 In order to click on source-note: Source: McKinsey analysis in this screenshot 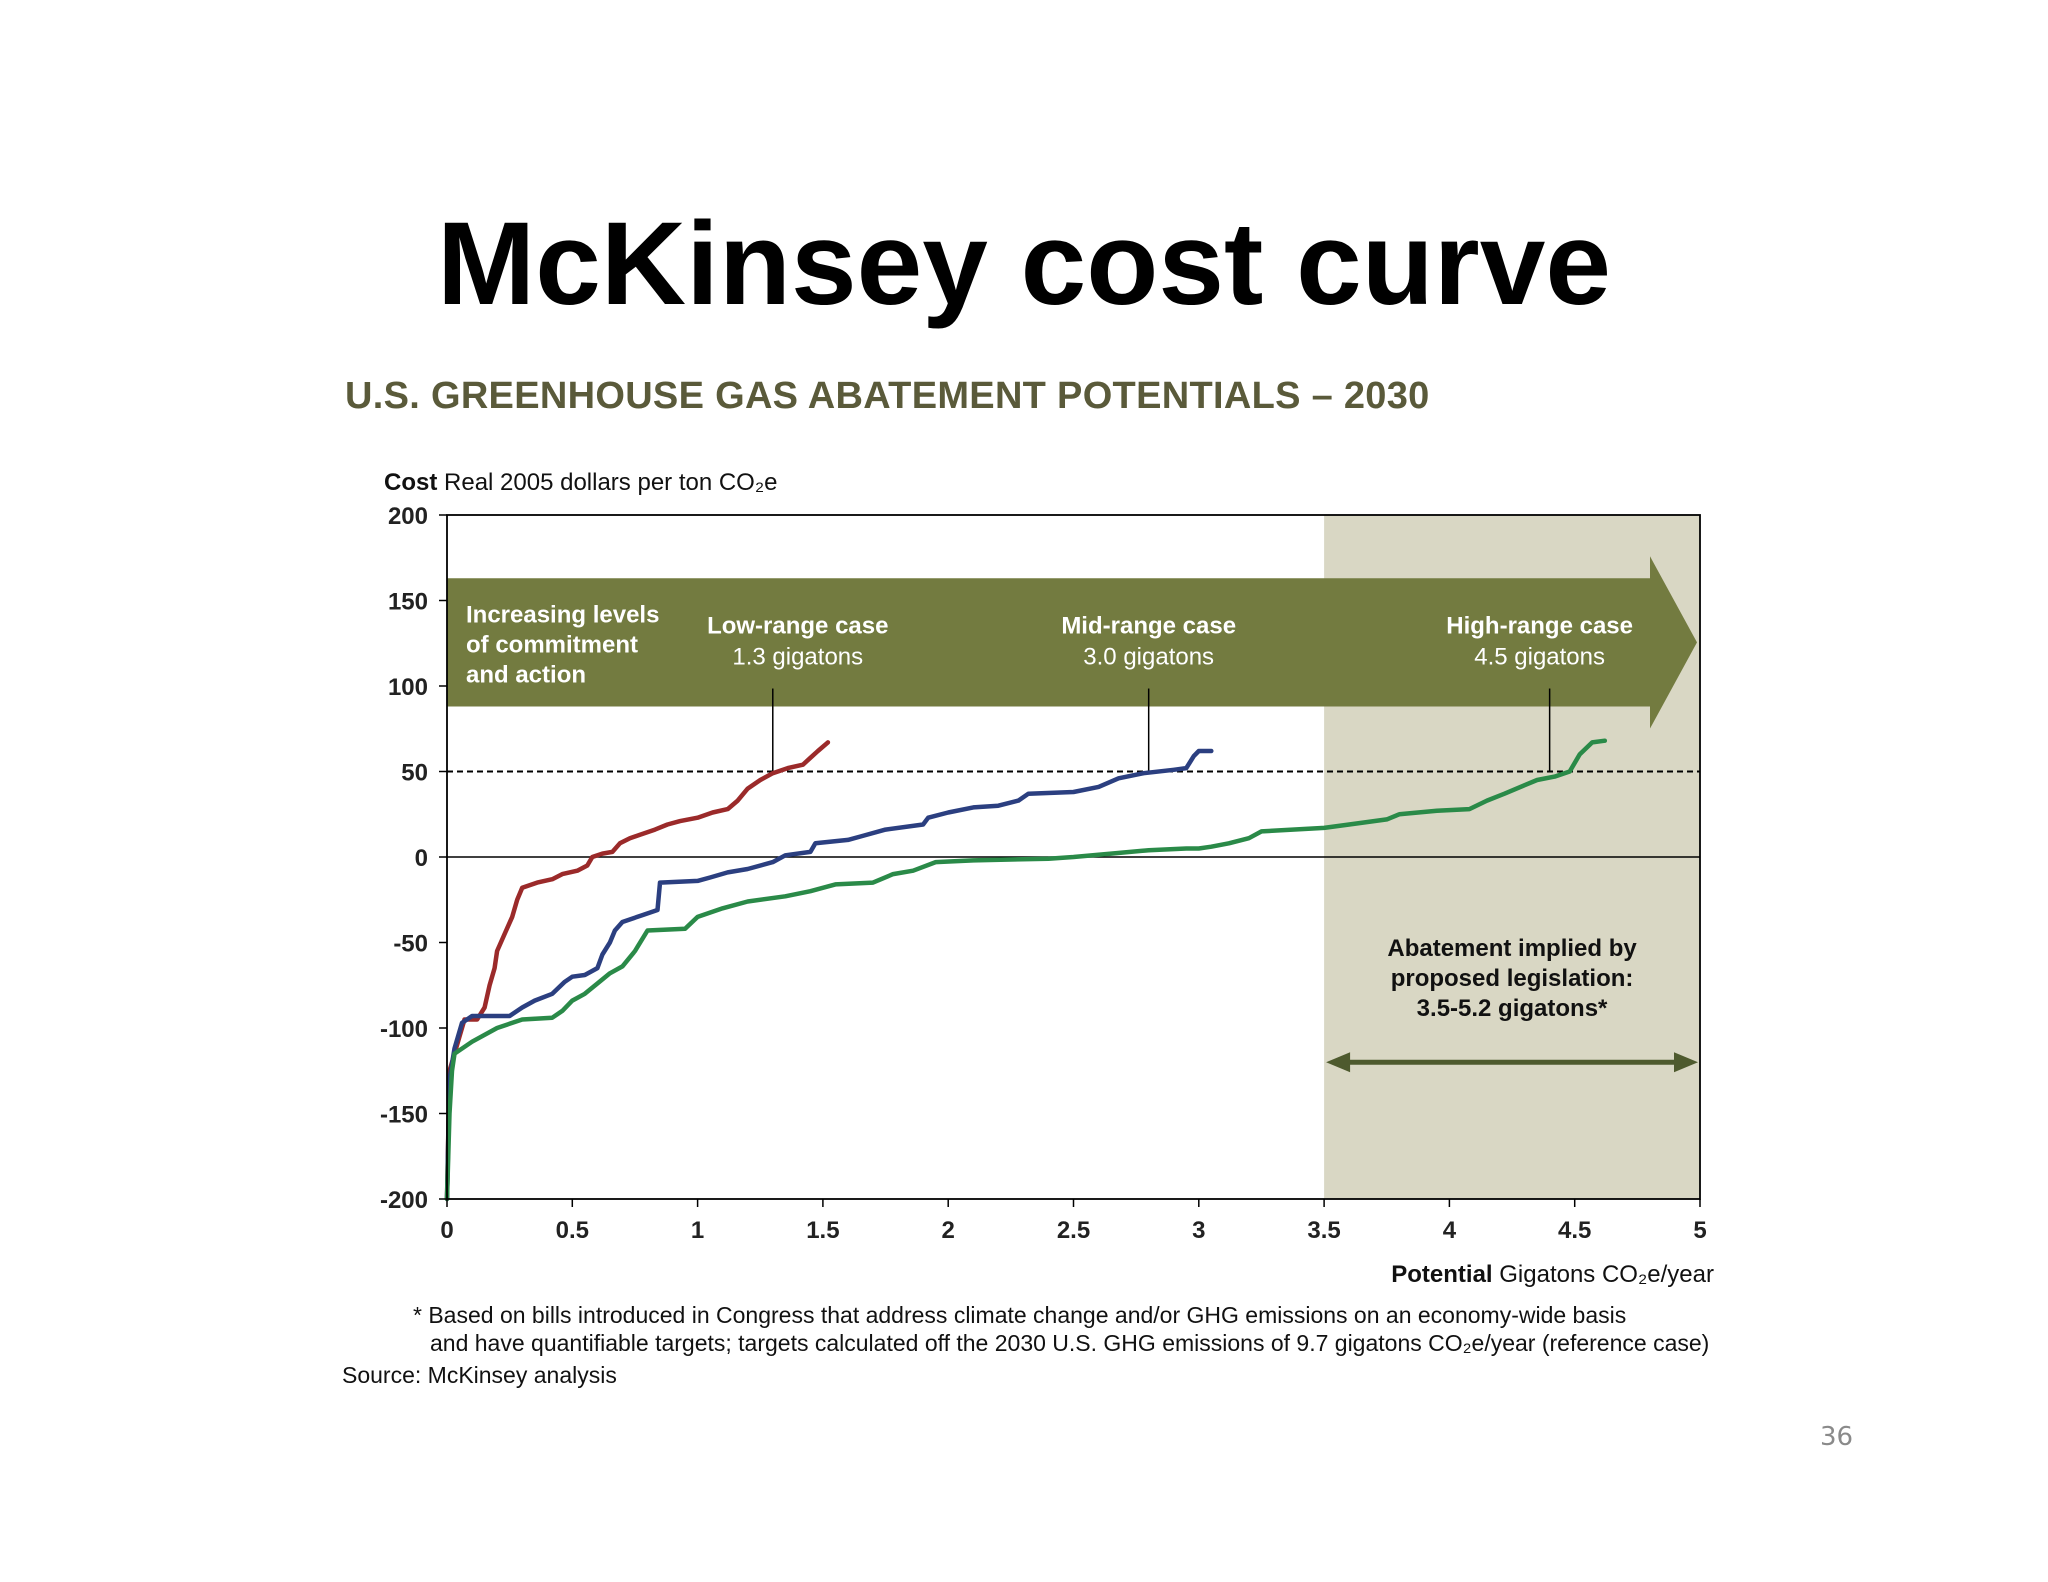, I will do `click(479, 1375)`.